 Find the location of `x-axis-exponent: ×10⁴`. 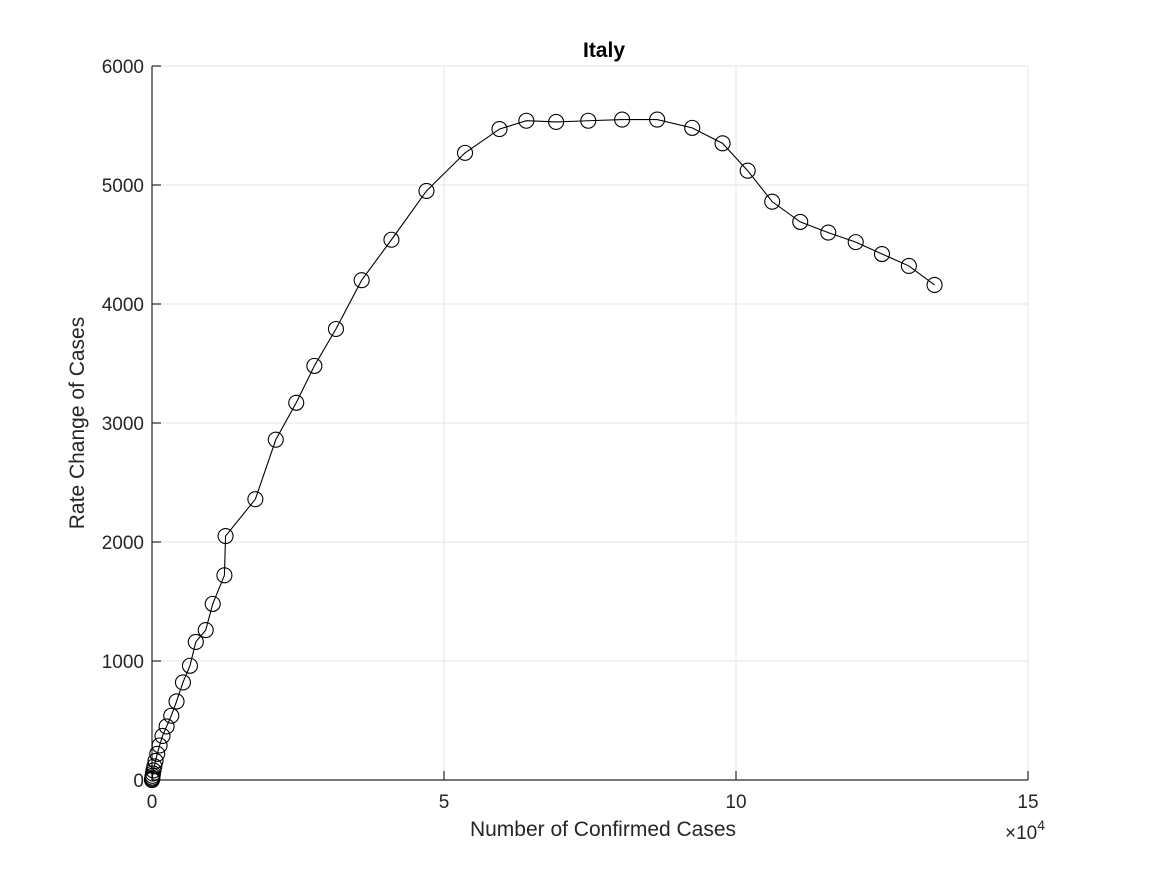

x-axis-exponent: ×10⁴ is located at coordinates (1025, 830).